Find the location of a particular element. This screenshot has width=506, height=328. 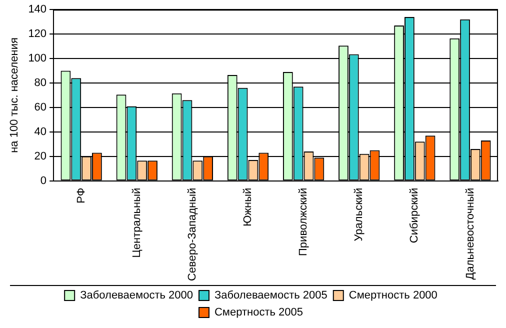

y-tick-label: 20 is located at coordinates (40, 156).